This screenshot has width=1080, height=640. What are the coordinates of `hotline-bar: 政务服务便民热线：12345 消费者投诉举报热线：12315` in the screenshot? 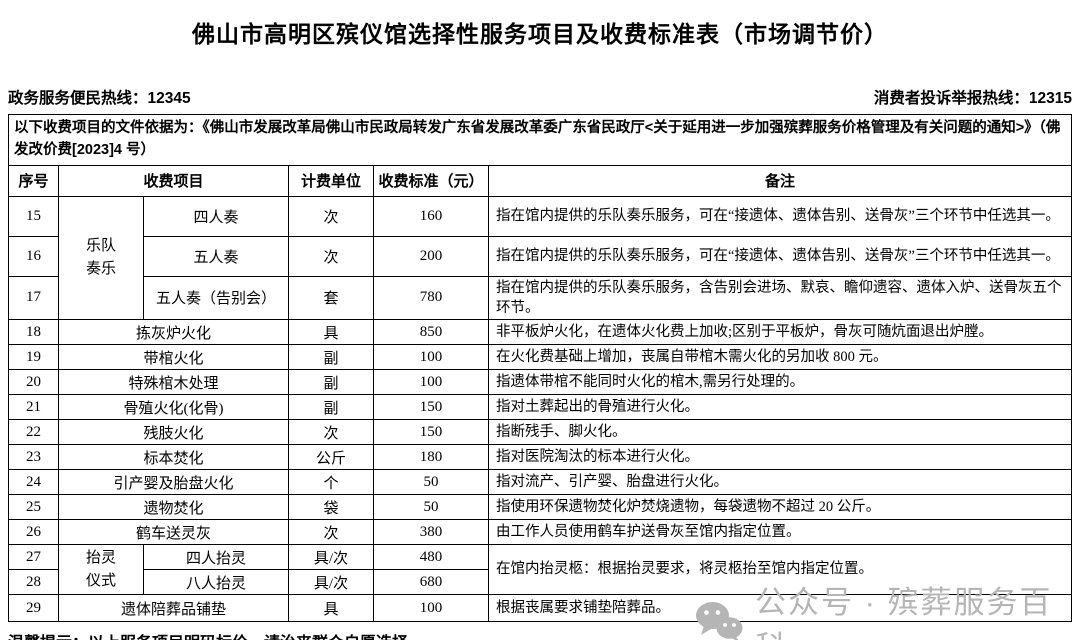 It's located at (540, 97).